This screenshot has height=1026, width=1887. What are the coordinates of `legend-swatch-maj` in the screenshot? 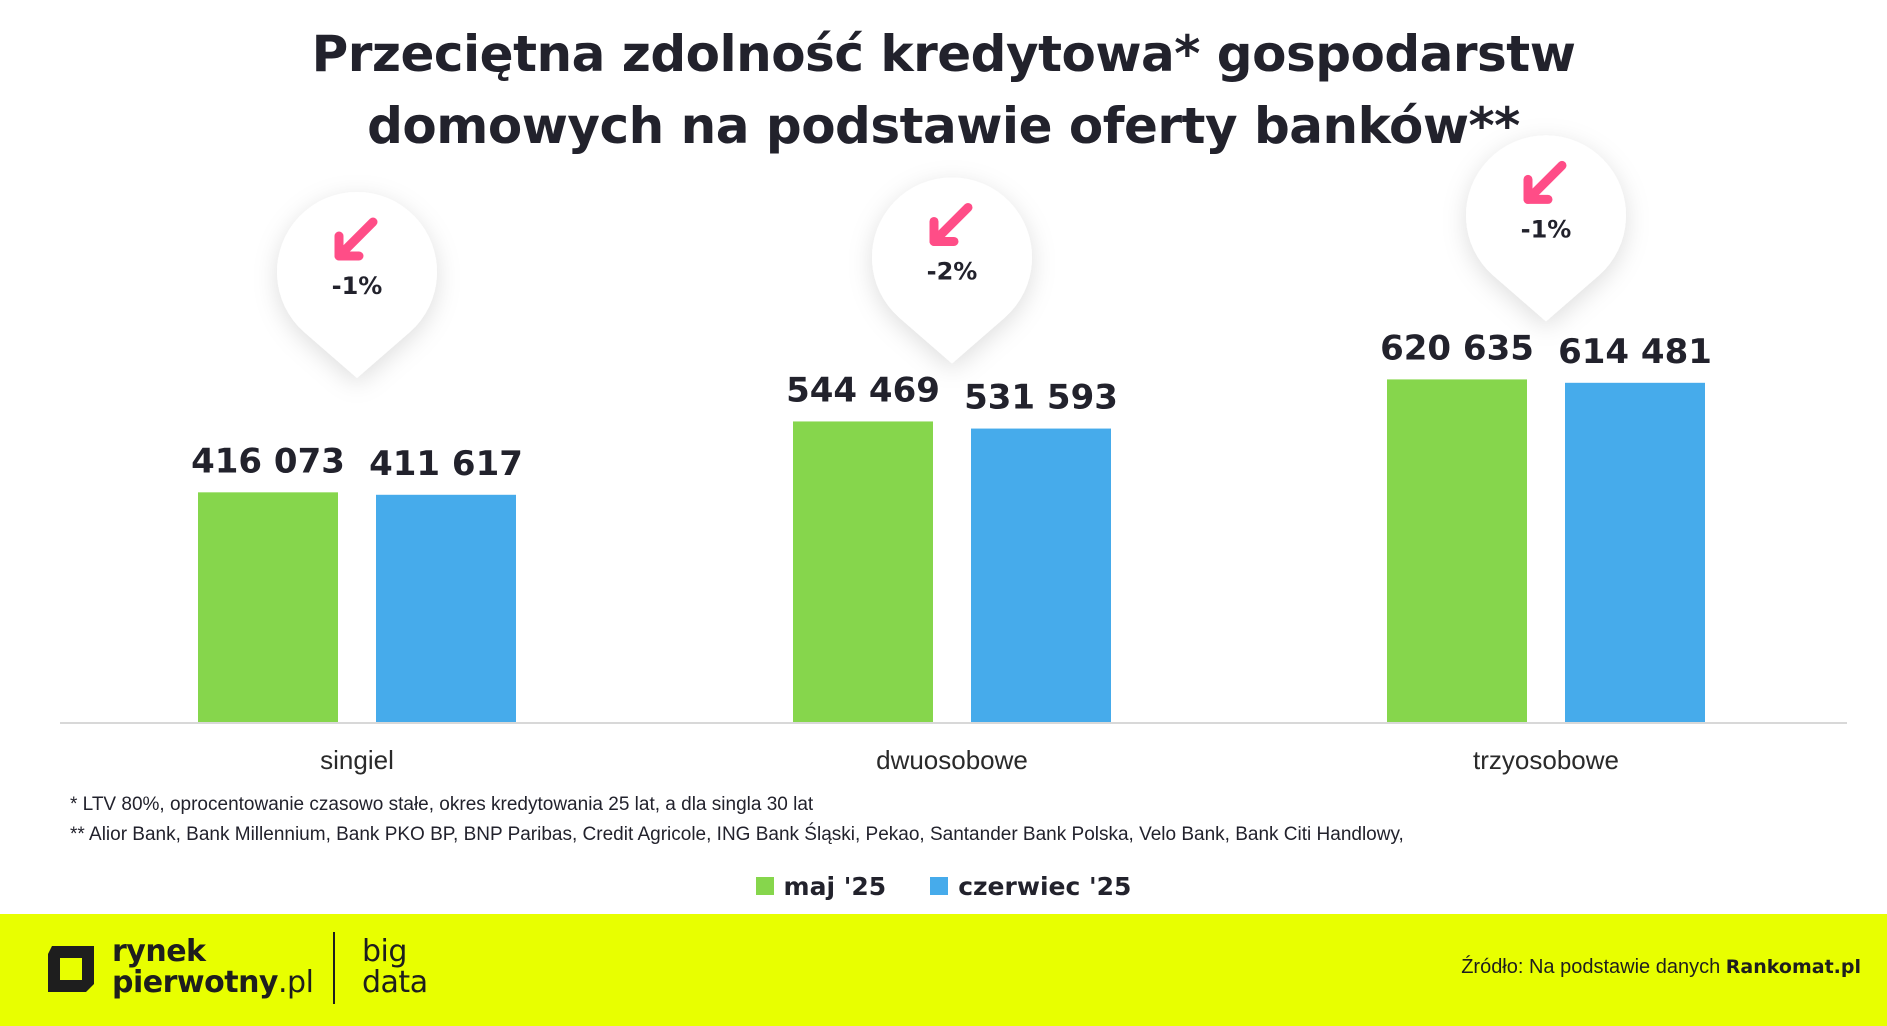 It's located at (764, 886).